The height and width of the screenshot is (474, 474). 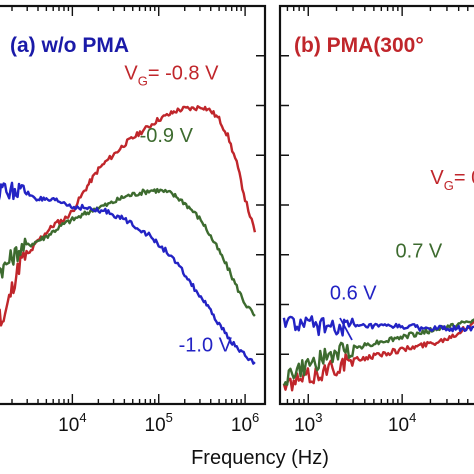 What do you see at coordinates (245, 423) in the screenshot?
I see `x-tick-label: 10⁶` at bounding box center [245, 423].